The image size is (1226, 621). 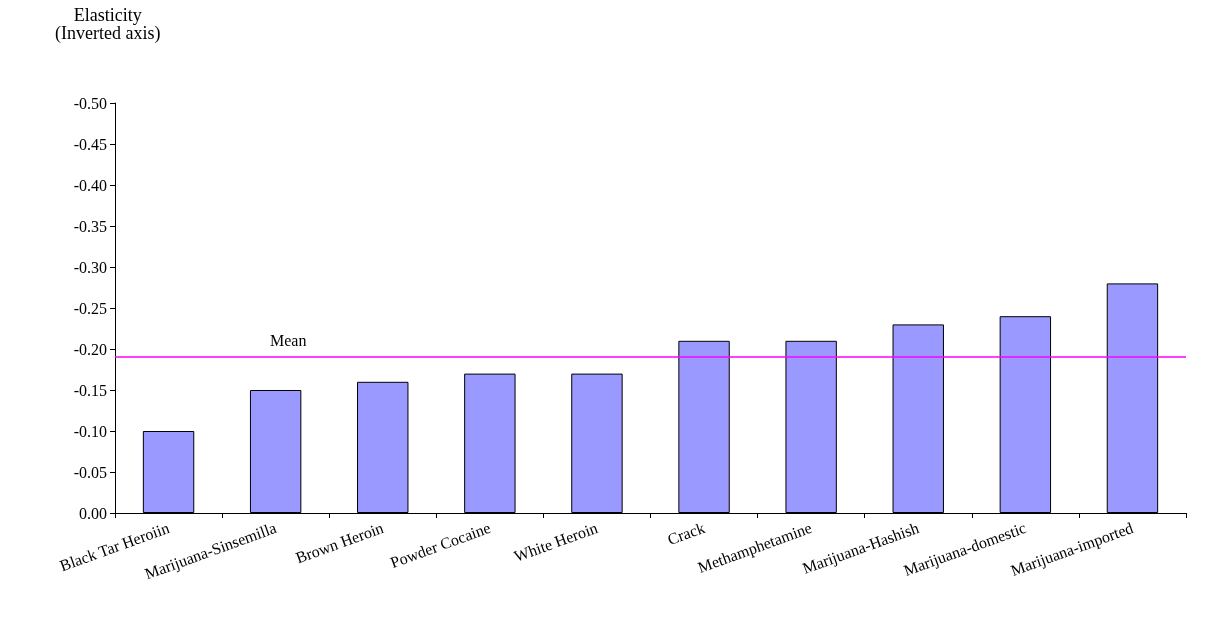 I want to click on ref-line-label: Mean, so click(x=288, y=340).